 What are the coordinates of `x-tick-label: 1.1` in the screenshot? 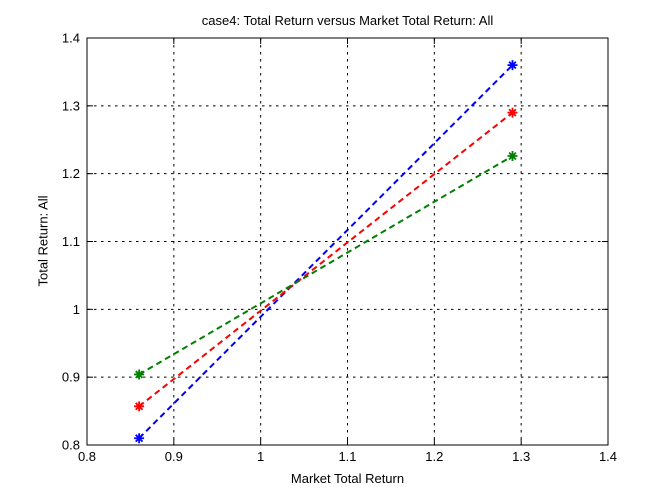 It's located at (347, 456).